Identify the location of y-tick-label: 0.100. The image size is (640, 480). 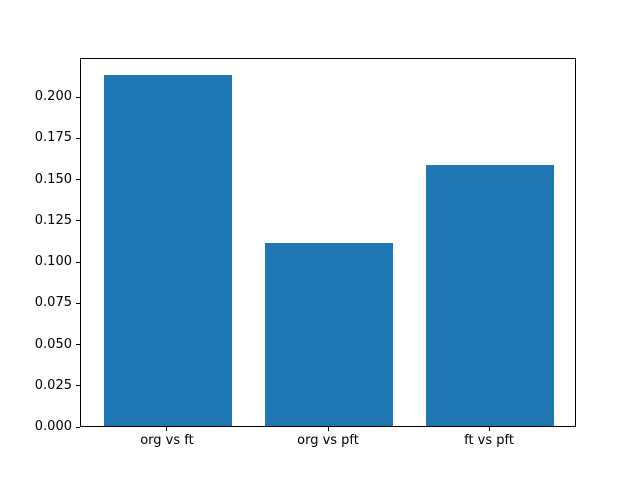
(53, 262).